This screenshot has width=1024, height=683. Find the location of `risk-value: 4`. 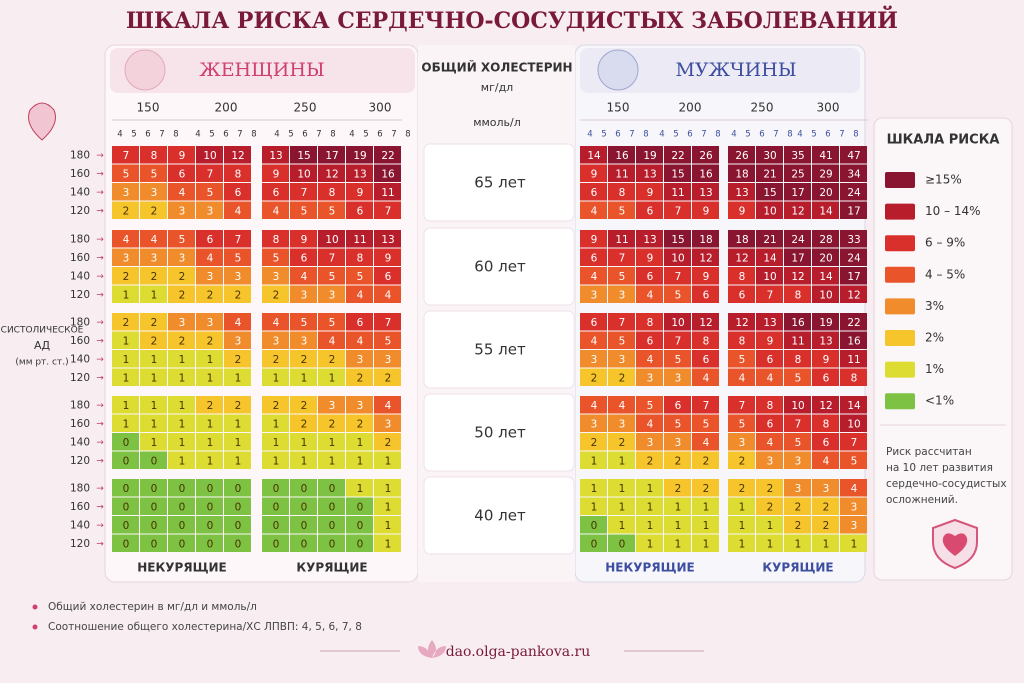

risk-value: 4 is located at coordinates (770, 443).